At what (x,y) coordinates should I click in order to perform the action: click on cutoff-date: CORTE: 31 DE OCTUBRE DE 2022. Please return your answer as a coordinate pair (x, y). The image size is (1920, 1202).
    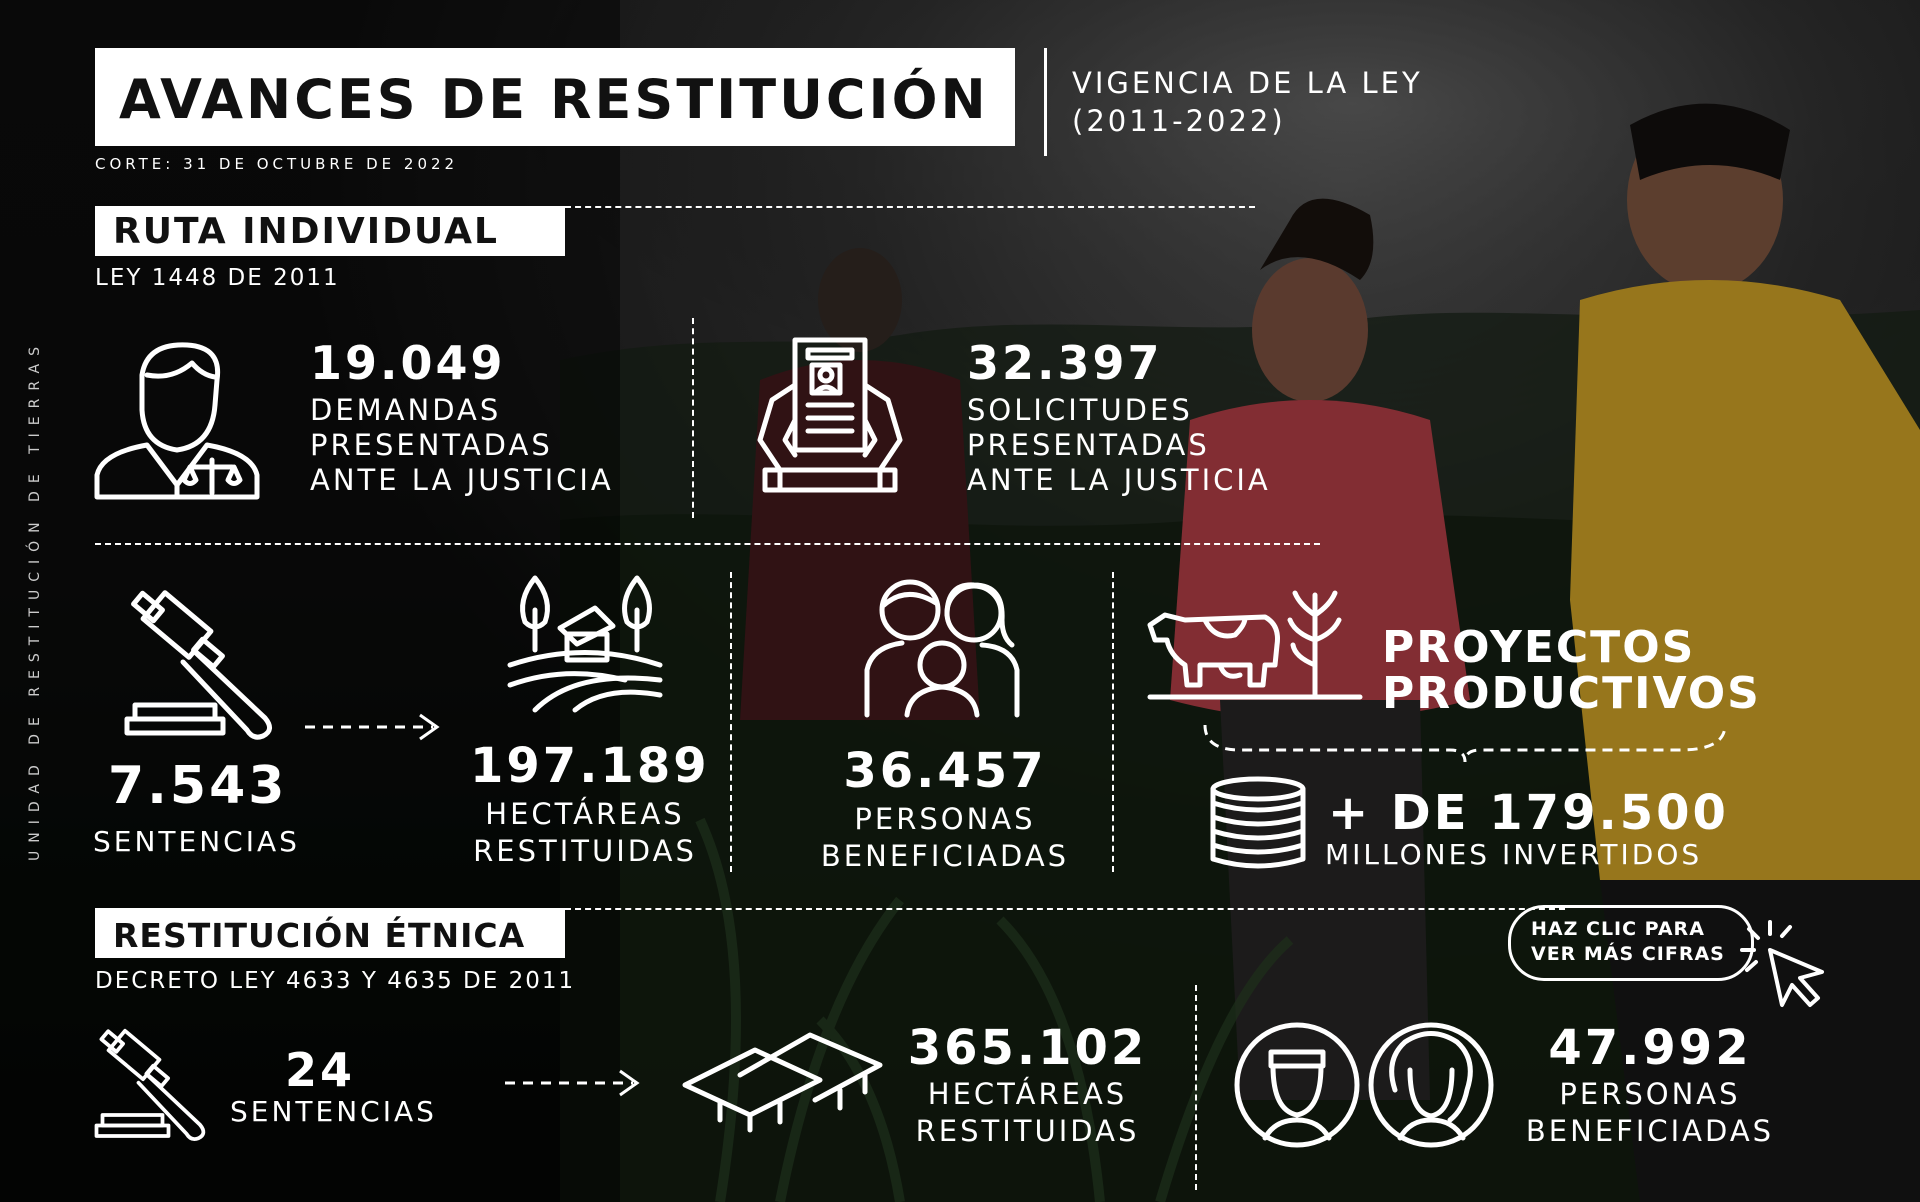
    Looking at the image, I should click on (277, 164).